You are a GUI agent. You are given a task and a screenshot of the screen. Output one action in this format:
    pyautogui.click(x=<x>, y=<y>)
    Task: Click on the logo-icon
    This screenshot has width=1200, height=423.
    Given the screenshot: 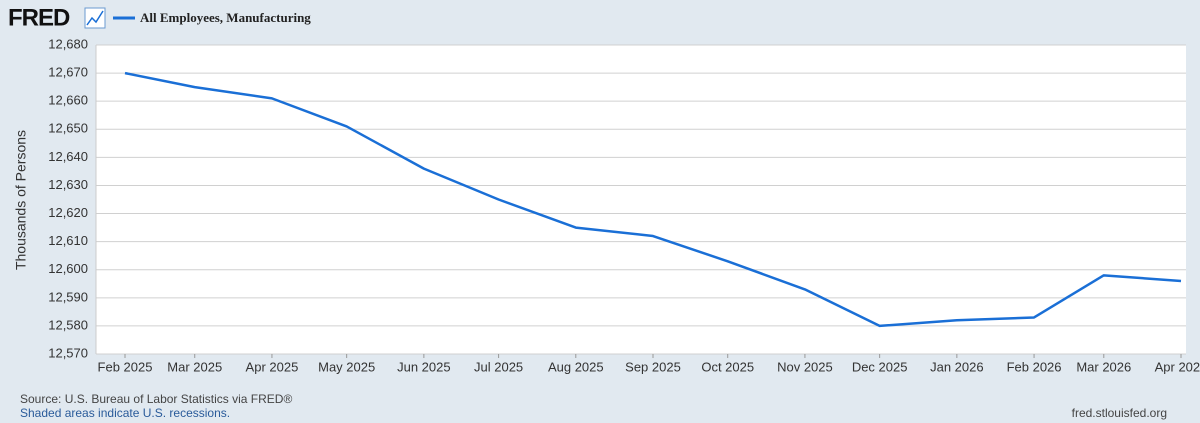 What is the action you would take?
    pyautogui.click(x=95, y=18)
    